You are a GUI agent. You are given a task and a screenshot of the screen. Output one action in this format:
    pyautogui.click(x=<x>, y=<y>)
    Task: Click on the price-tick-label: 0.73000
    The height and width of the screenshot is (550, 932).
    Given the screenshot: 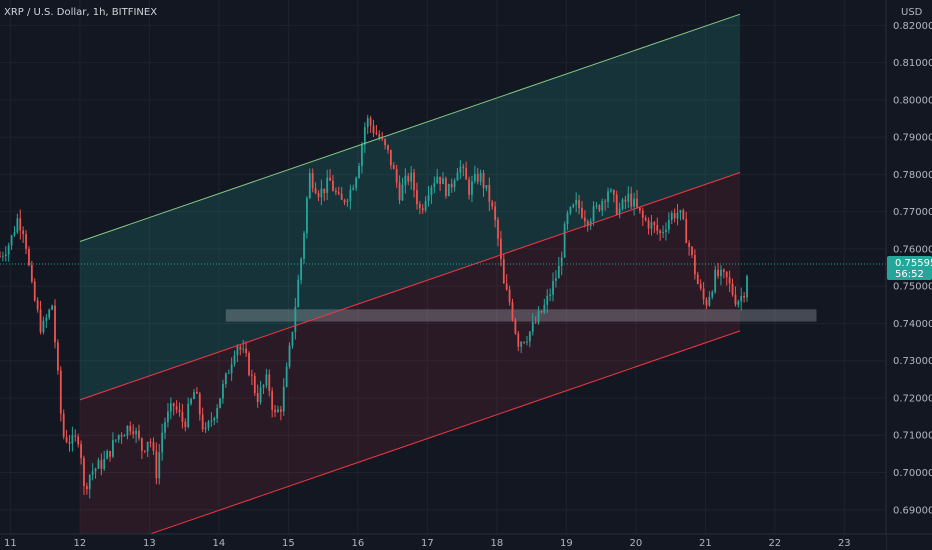 What is the action you would take?
    pyautogui.click(x=912, y=361)
    